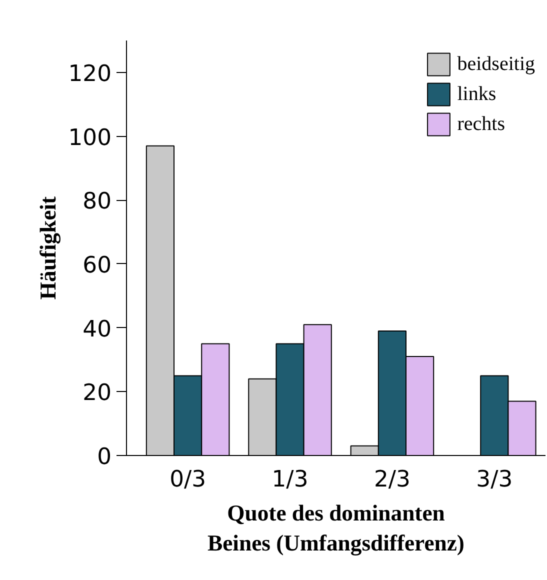  I want to click on y-tick-label: 40, so click(97, 329).